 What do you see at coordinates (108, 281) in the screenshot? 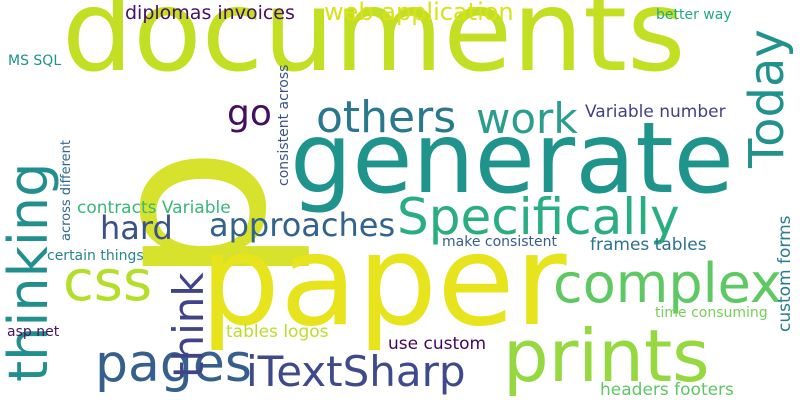
I see `word-css: css` at bounding box center [108, 281].